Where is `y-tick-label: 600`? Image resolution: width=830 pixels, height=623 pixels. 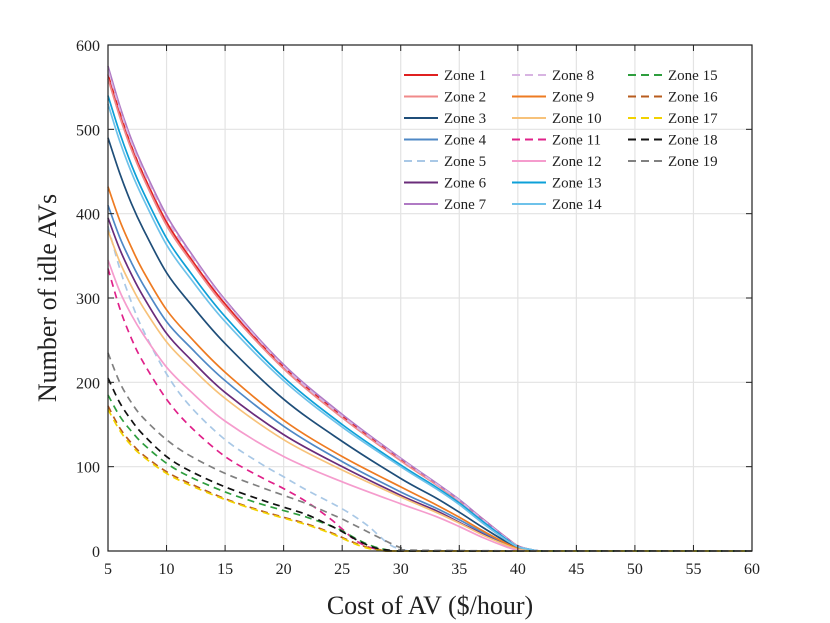
y-tick-label: 600 is located at coordinates (88, 46).